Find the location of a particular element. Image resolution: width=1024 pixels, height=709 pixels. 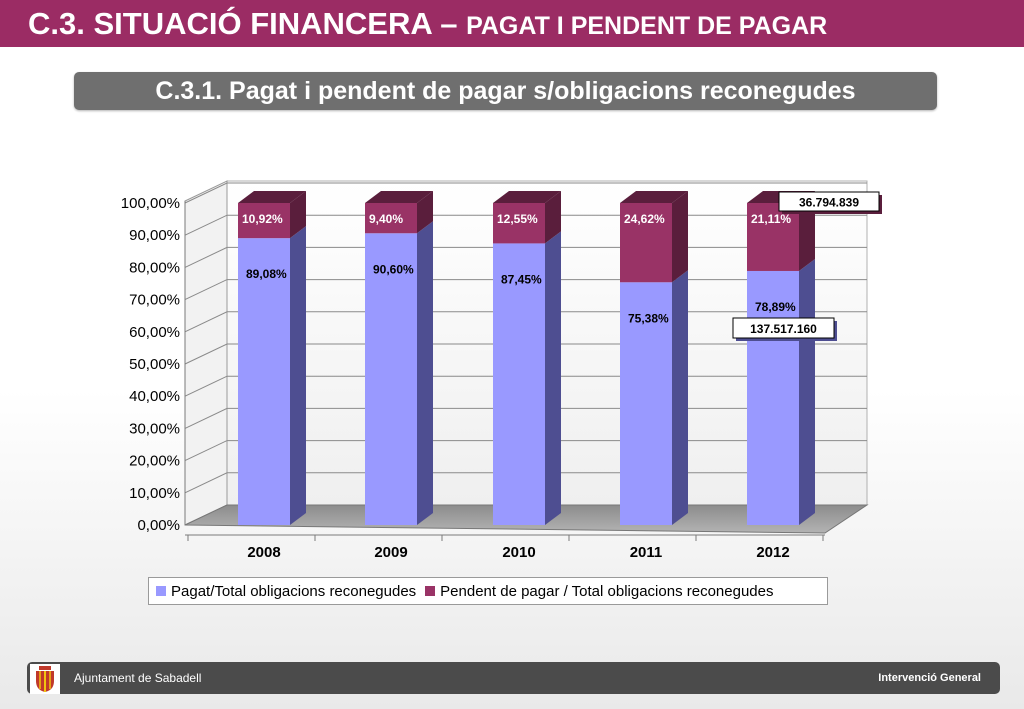

data-label: 10,92% is located at coordinates (262, 219).